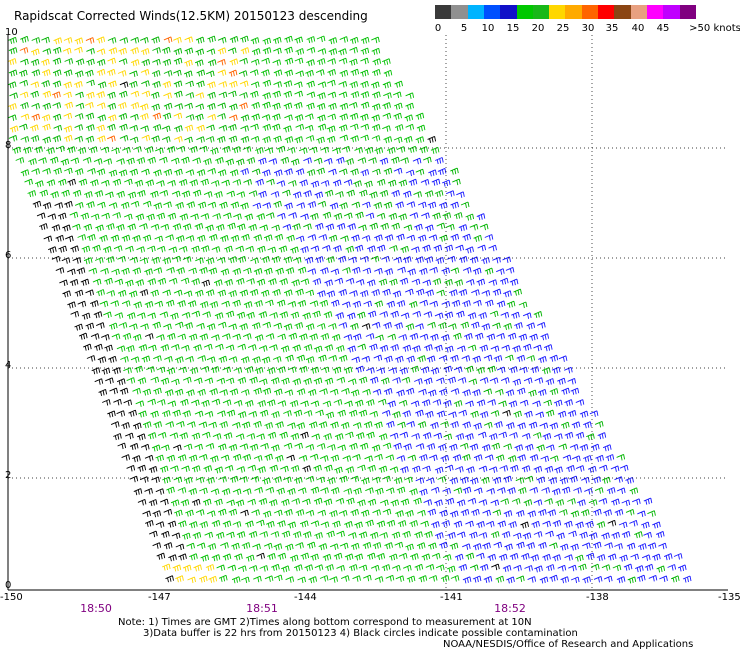 This screenshot has height=650, width=740. Describe the element at coordinates (563, 28) in the screenshot. I see `colorbar-tick-label: 25` at that location.